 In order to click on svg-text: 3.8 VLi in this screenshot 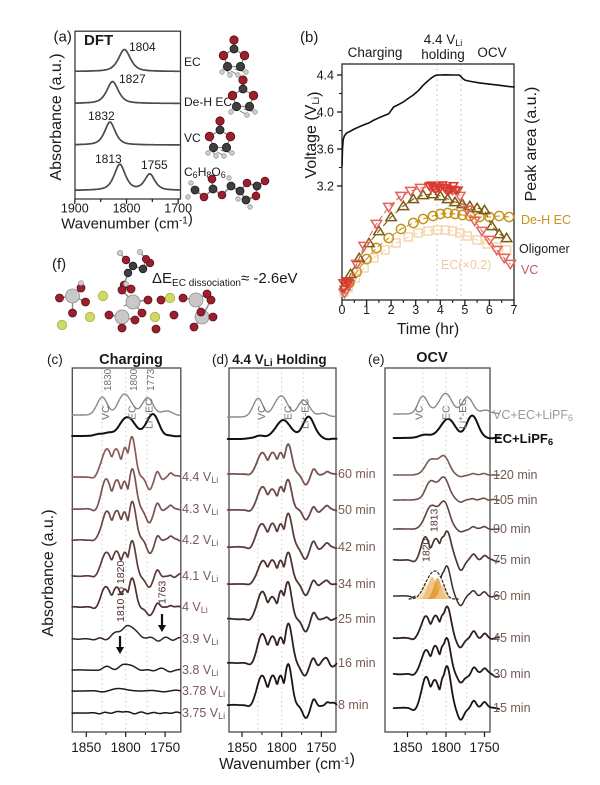, I will do `click(200, 670)`.